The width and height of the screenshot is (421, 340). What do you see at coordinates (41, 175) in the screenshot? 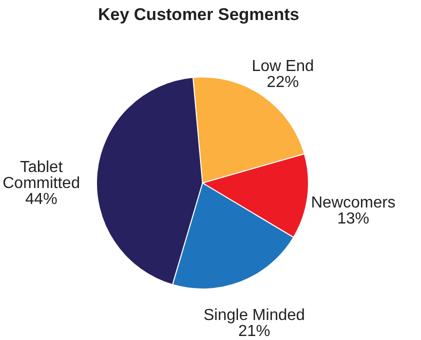
I see `slice-label: Tablet Committed` at bounding box center [41, 175].